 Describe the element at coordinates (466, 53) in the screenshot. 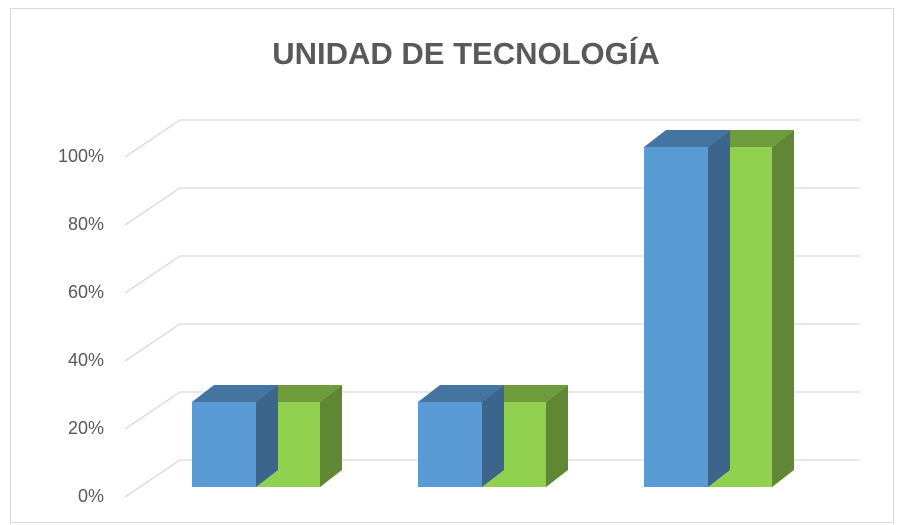

I see `chart-title: UNIDAD DE TECNOLOGÍA` at that location.